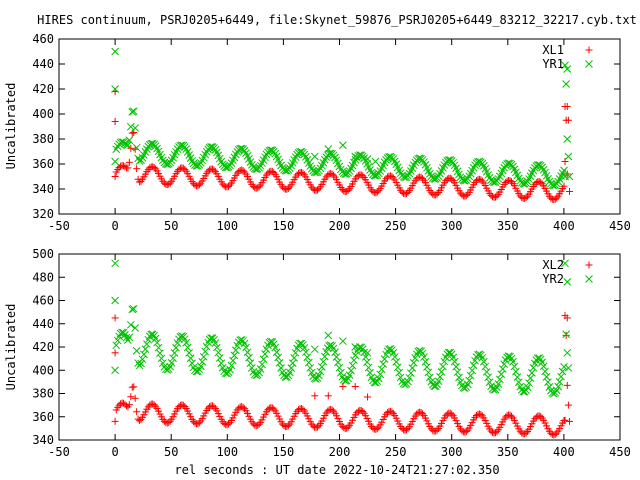 This screenshot has height=480, width=640. I want to click on y-axis-label-bottom: Uncalibrated, so click(11, 347).